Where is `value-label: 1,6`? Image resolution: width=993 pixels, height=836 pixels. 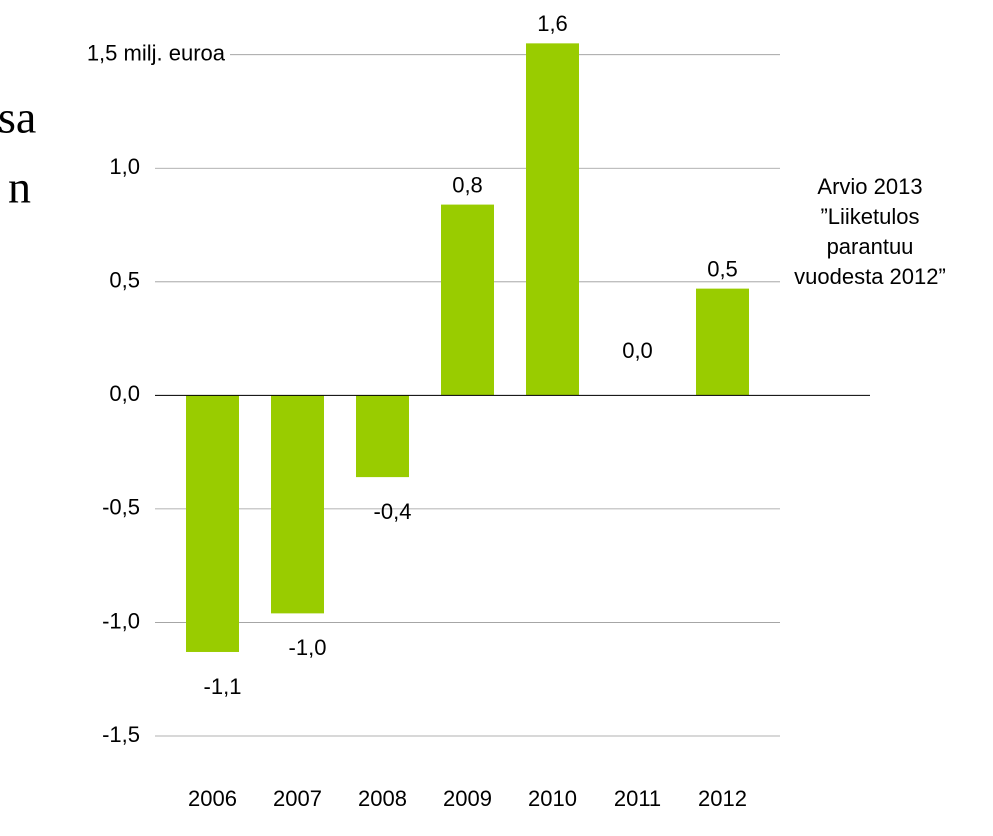 value-label: 1,6 is located at coordinates (552, 23).